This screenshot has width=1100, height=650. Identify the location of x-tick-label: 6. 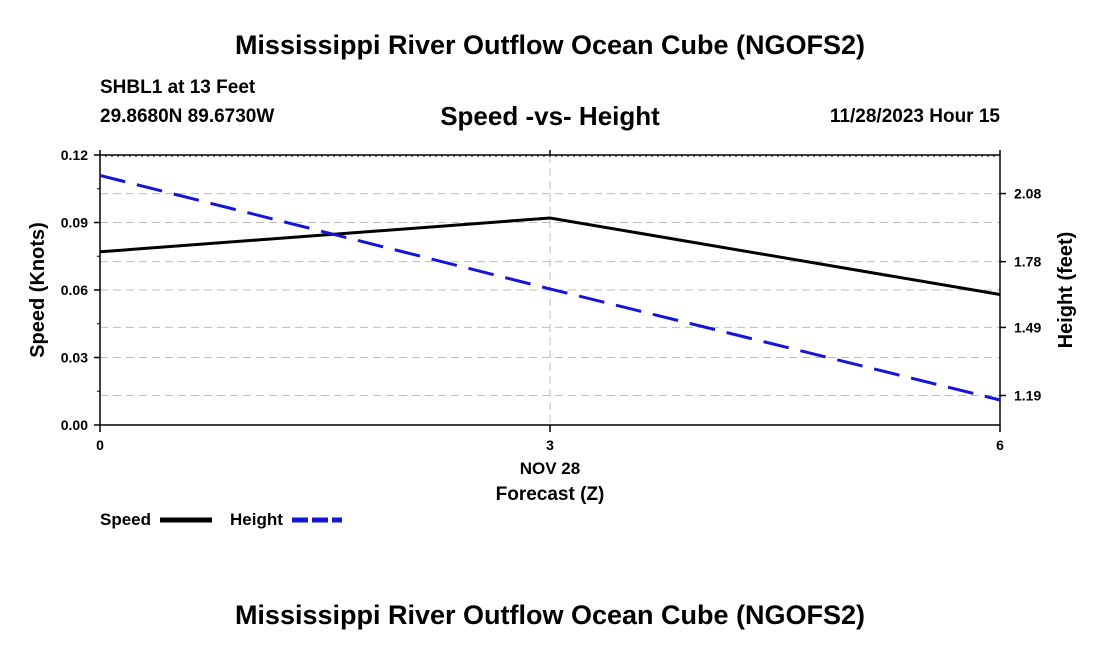
(1000, 445).